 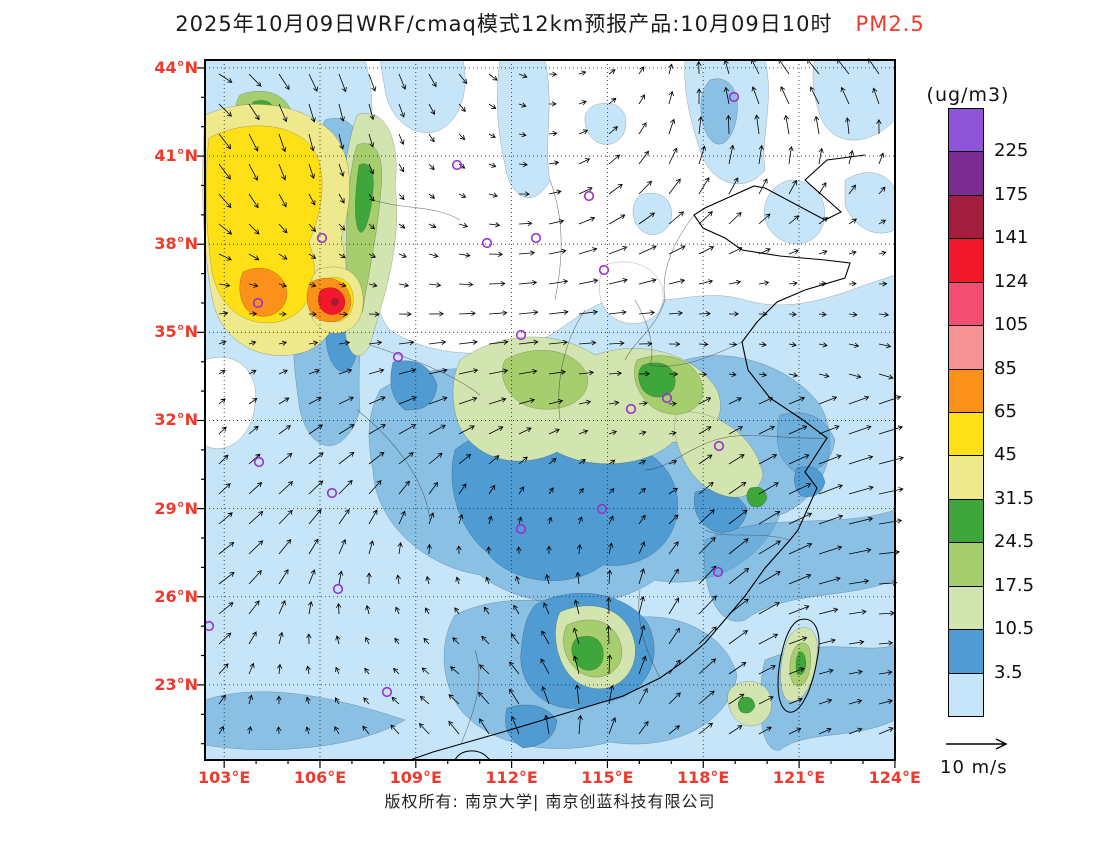 What do you see at coordinates (1011, 325) in the screenshot?
I see `colorbar-tick-label: 105` at bounding box center [1011, 325].